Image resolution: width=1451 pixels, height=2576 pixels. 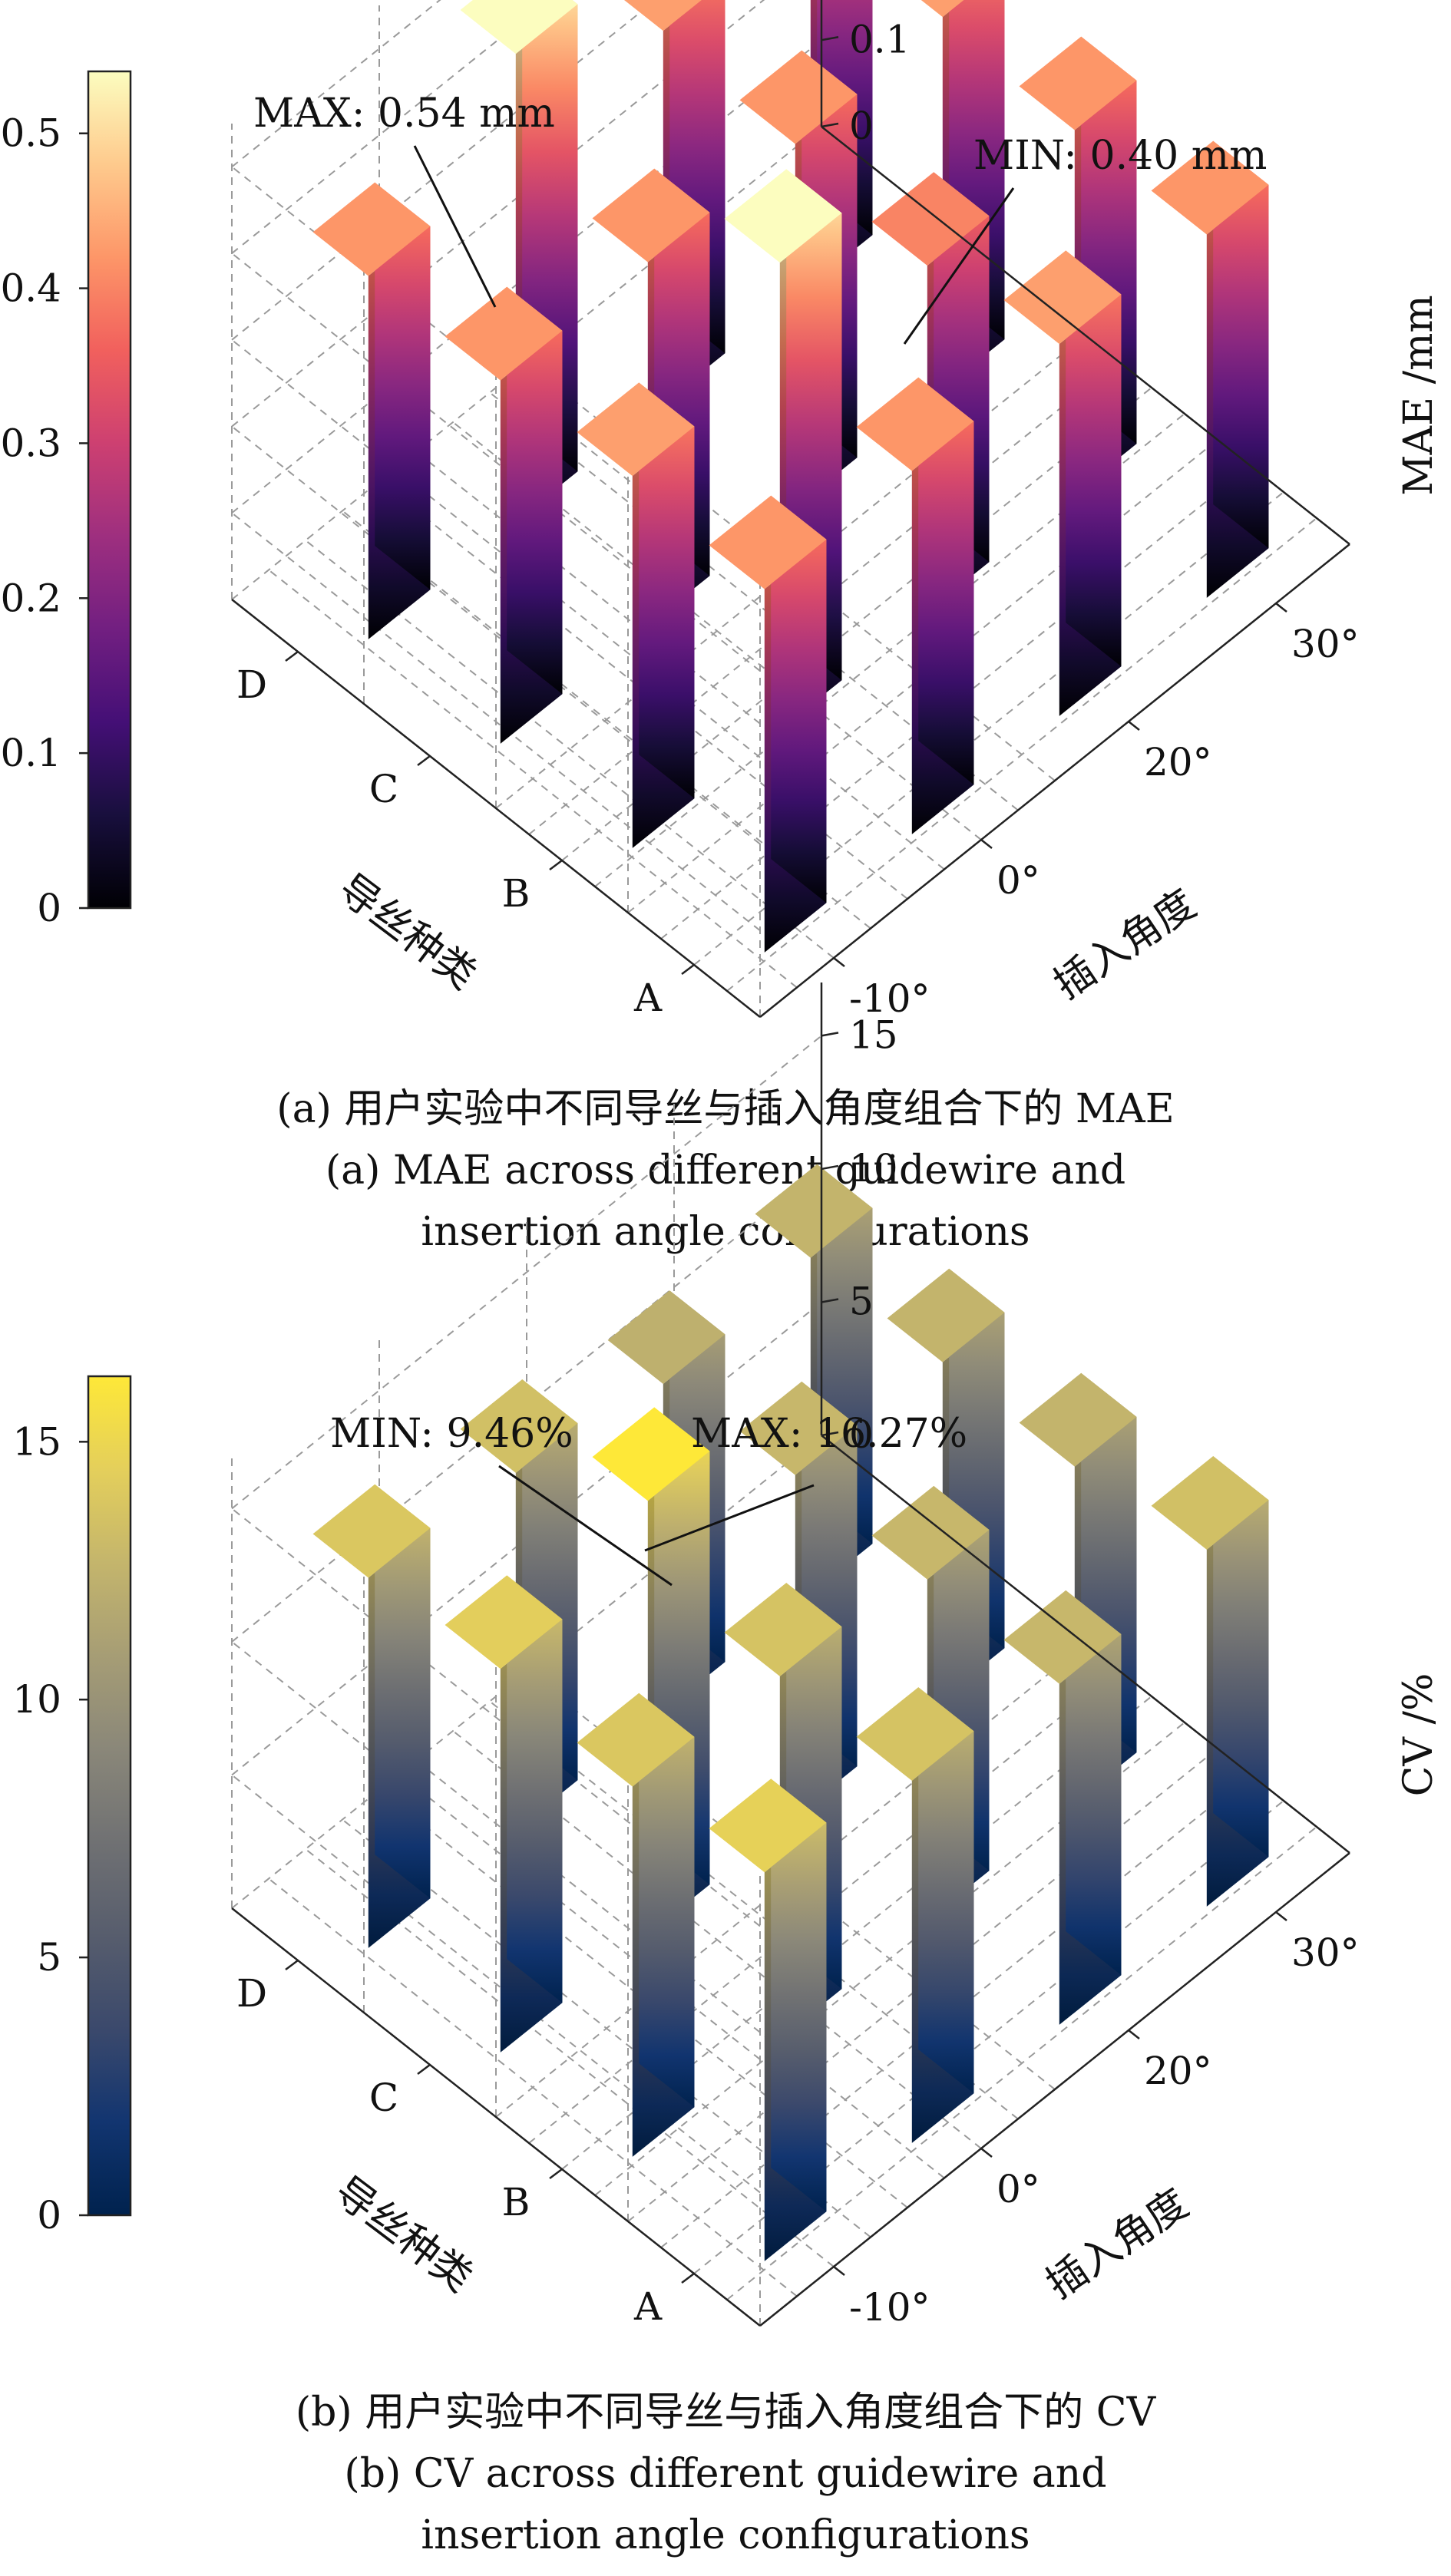 What do you see at coordinates (49, 1957) in the screenshot?
I see `colorbar-tick-label: 5` at bounding box center [49, 1957].